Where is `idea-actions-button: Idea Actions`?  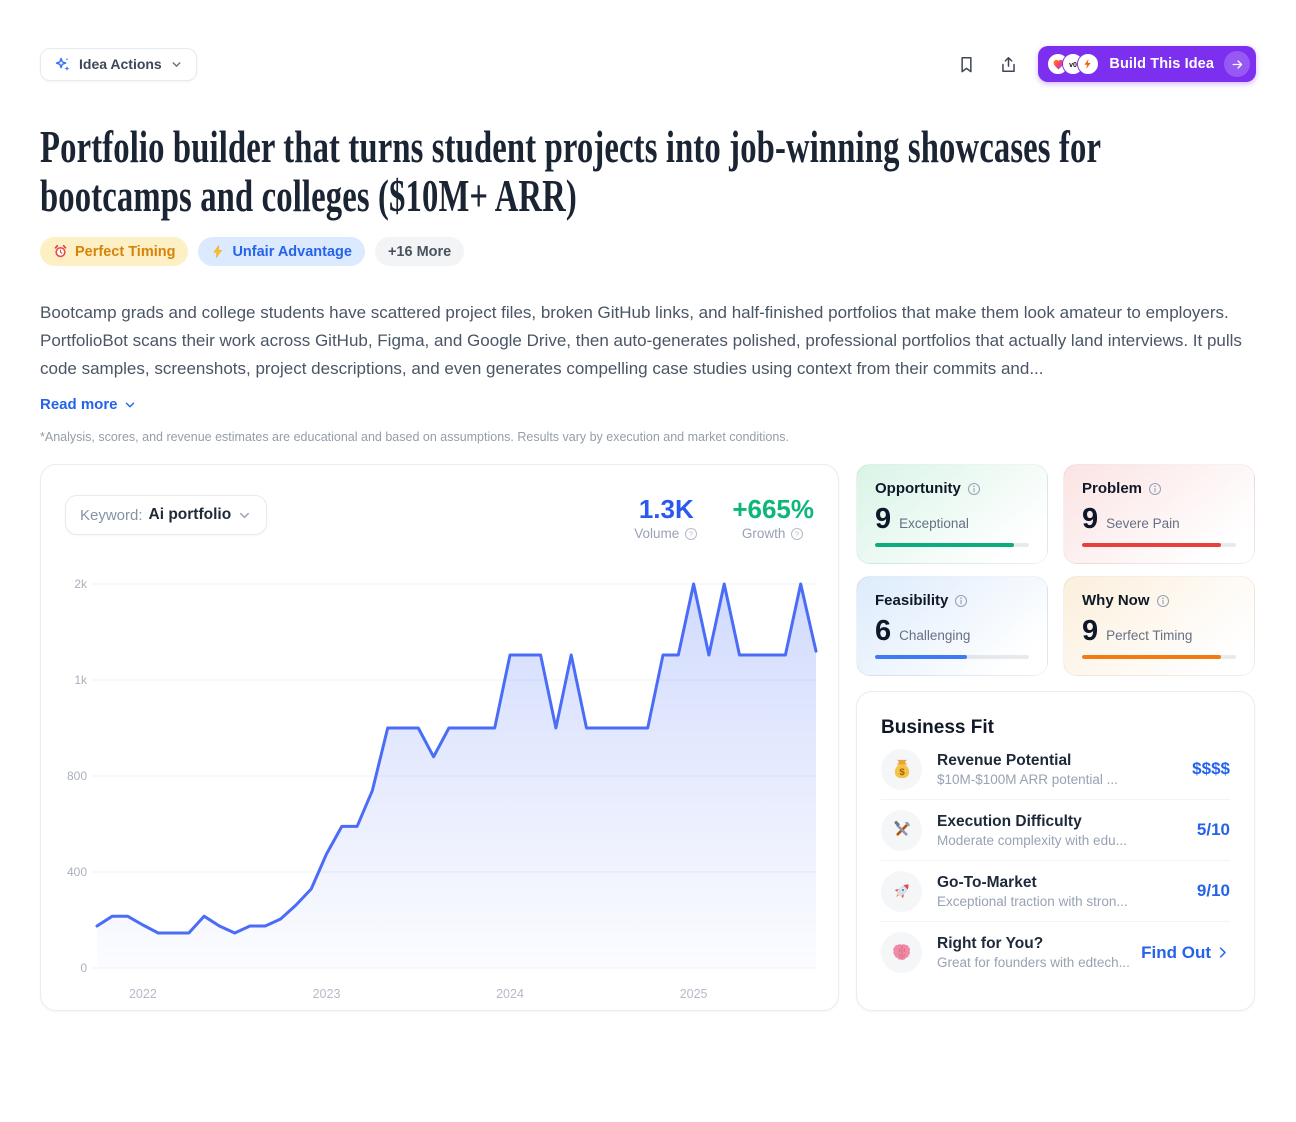 idea-actions-button: Idea Actions is located at coordinates (118, 64).